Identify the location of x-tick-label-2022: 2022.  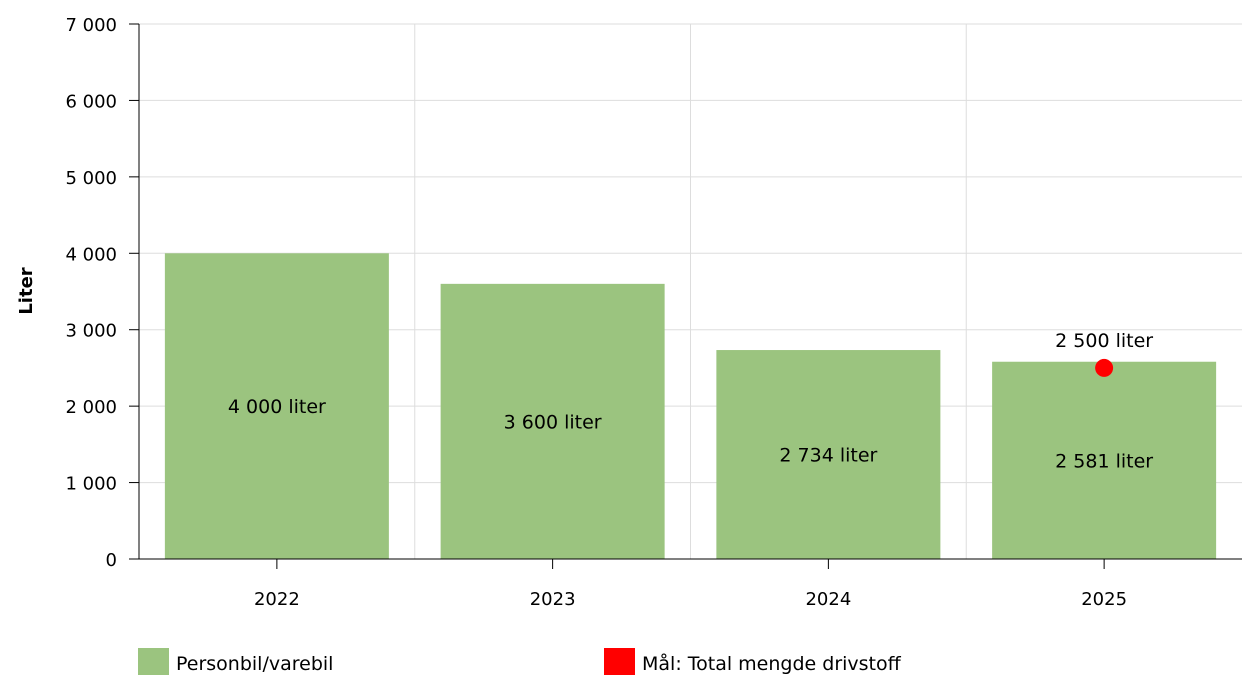
(277, 599).